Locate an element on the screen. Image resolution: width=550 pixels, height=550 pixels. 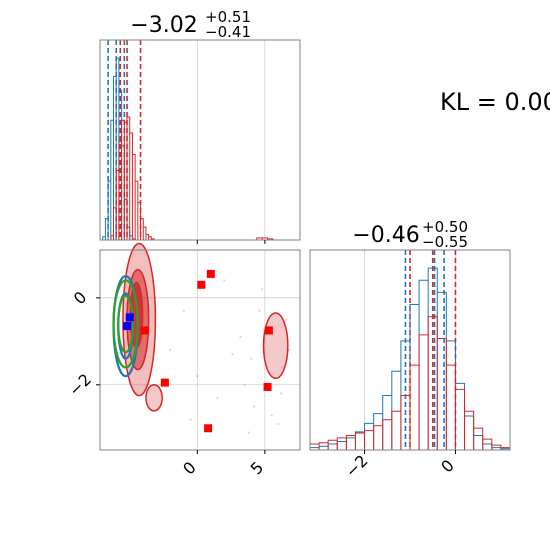
marginal-2-blue-histogram is located at coordinates (410, 358).